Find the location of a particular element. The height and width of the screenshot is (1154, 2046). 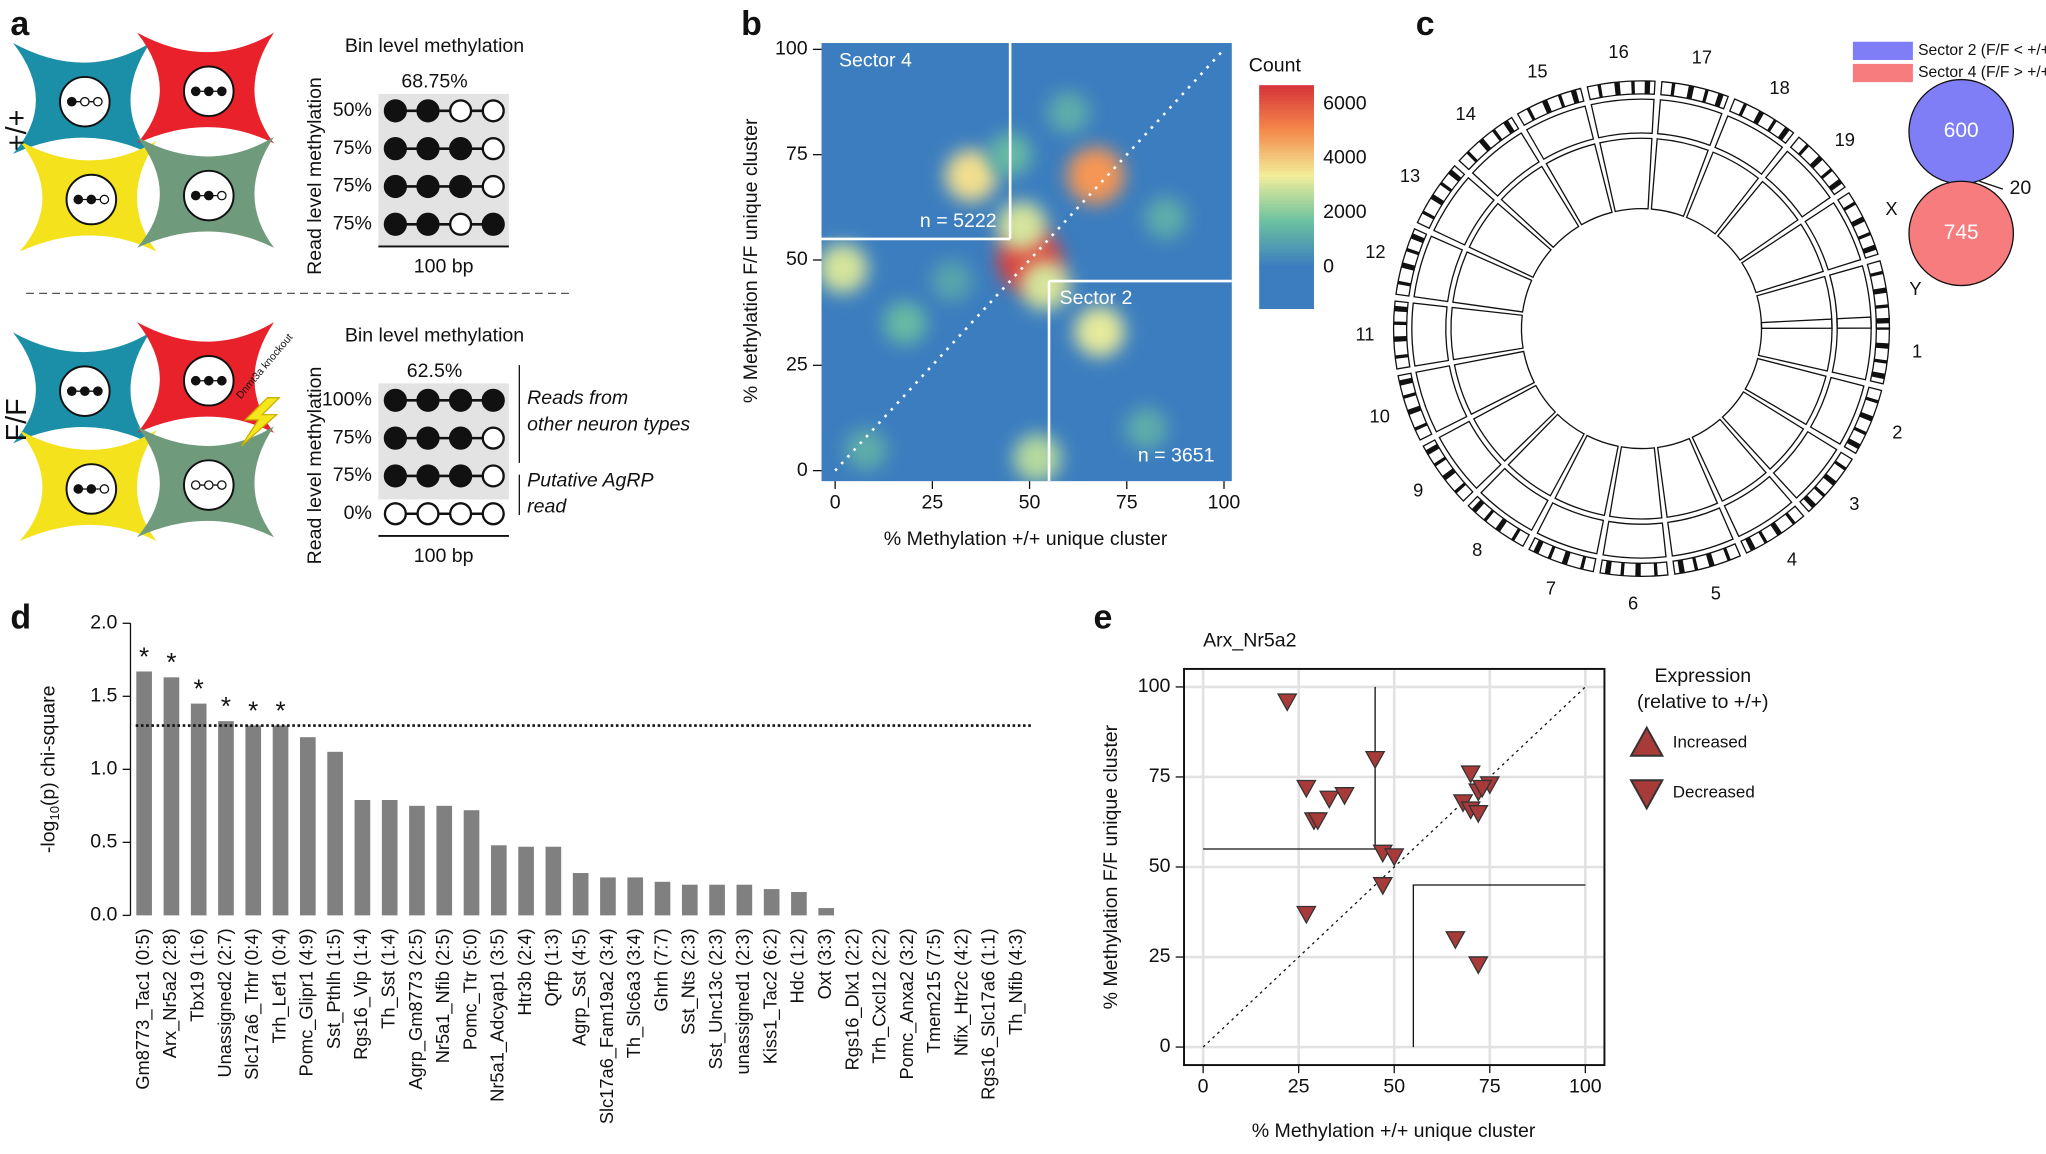

read-label: 0% is located at coordinates (358, 513).